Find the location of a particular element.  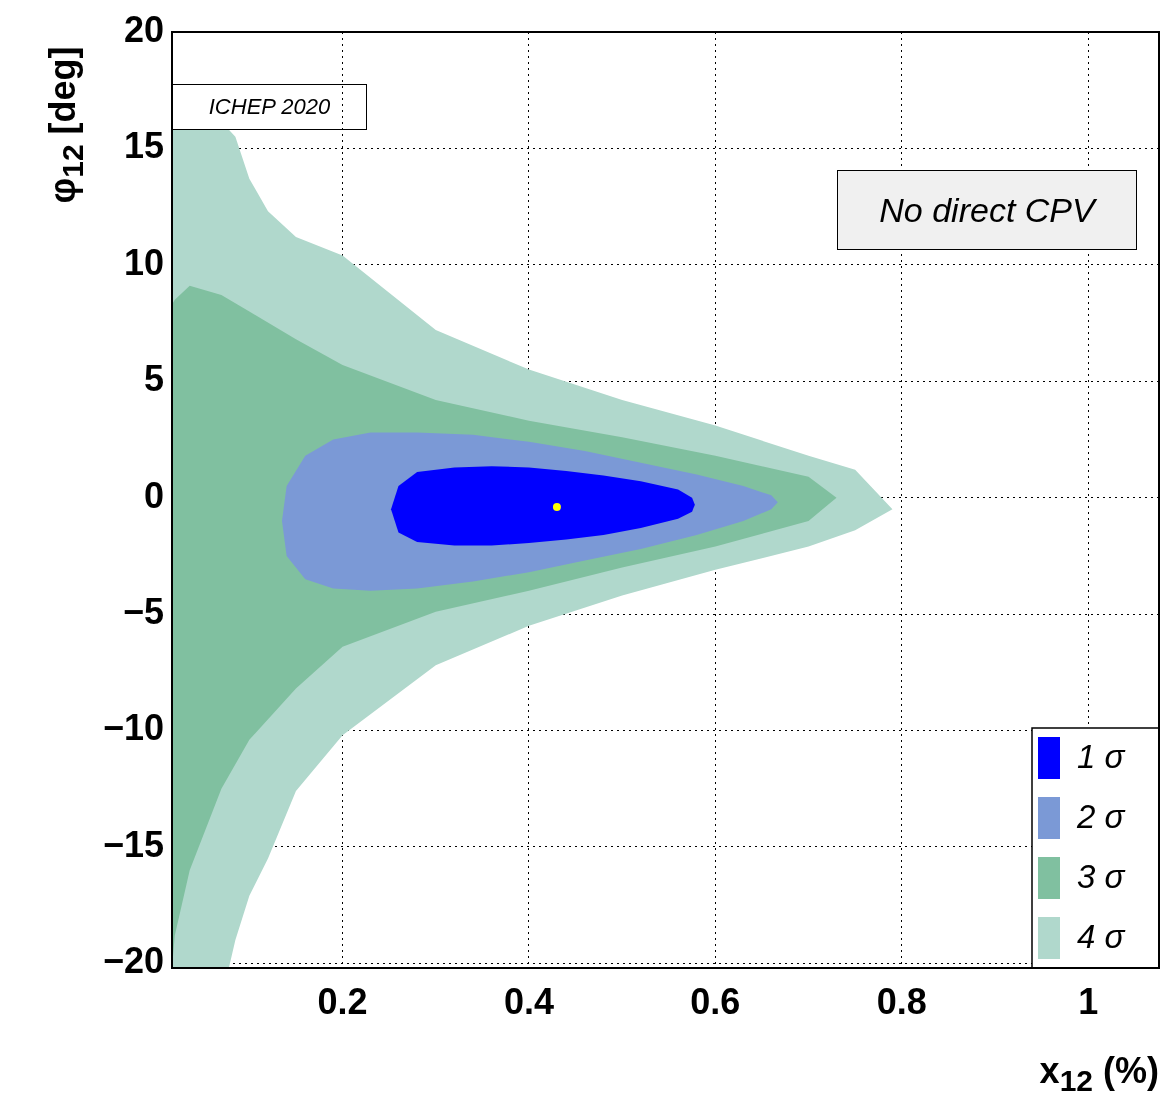

y-tick-label: −10 is located at coordinates (133, 728).